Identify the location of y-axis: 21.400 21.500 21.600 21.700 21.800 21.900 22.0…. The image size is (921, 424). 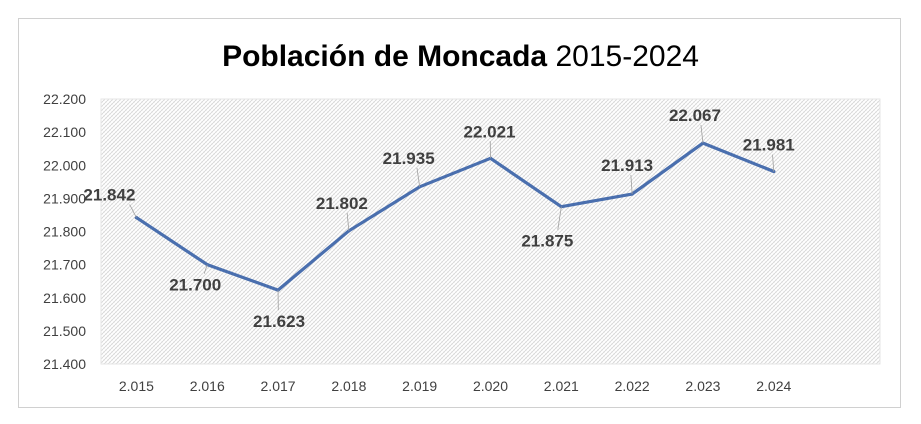
(64, 231).